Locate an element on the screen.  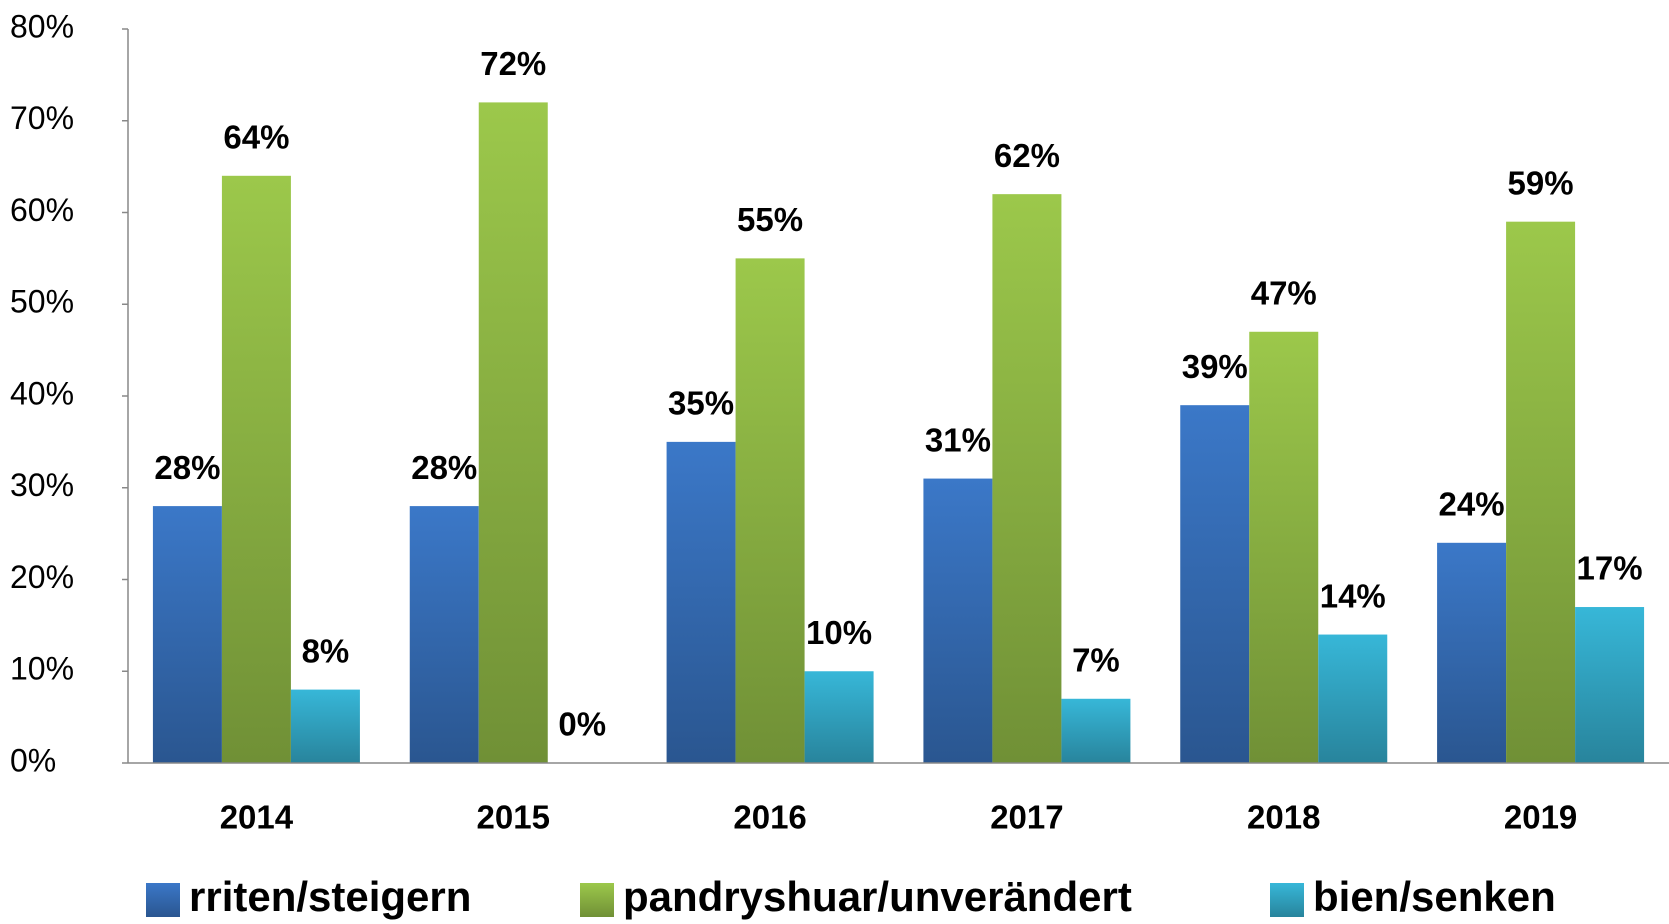
data-label: 14% is located at coordinates (1353, 595).